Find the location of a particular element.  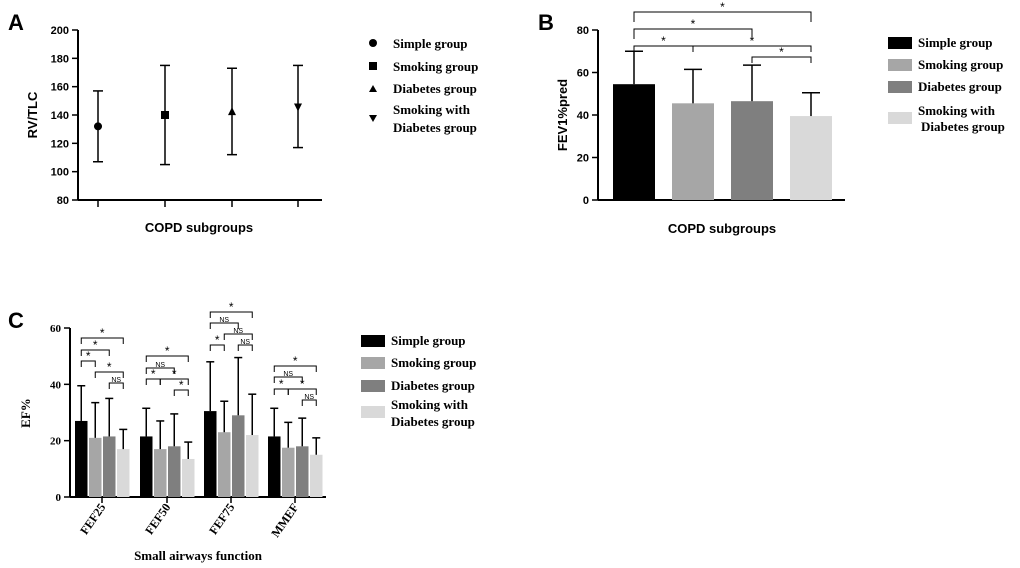

x-tick-label: FEF25 is located at coordinates (92, 519).